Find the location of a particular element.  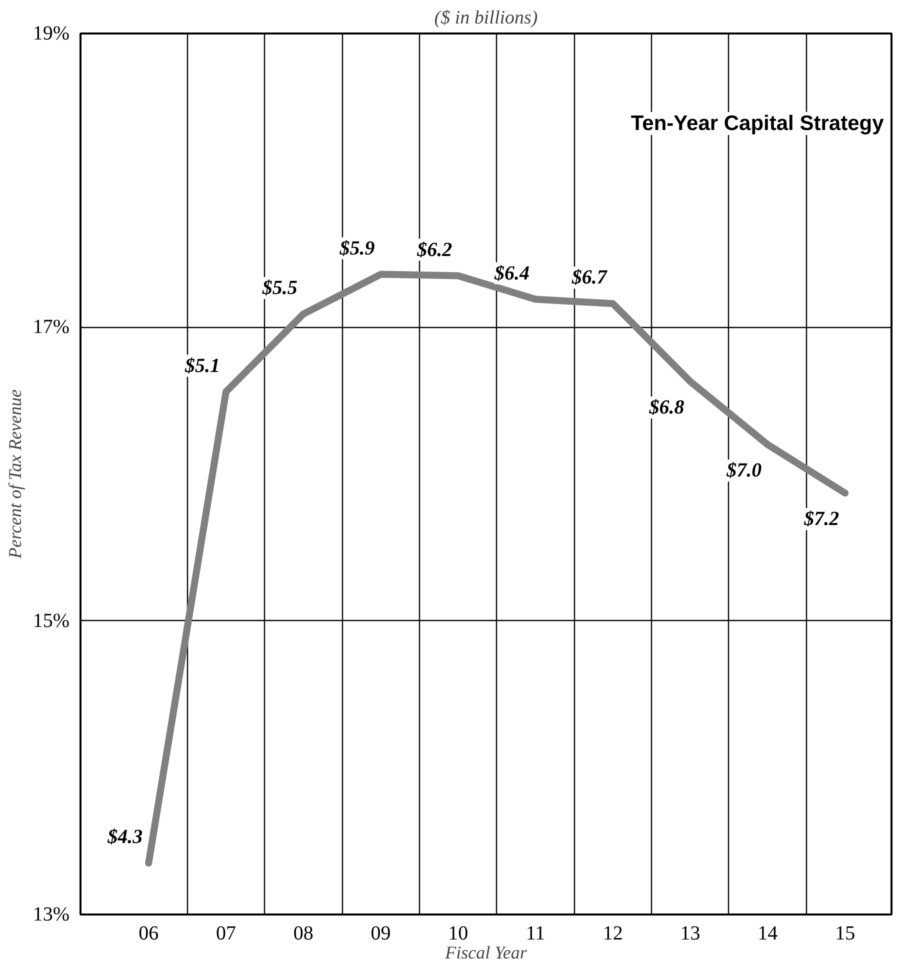

x-tick-label: 14 is located at coordinates (768, 933).